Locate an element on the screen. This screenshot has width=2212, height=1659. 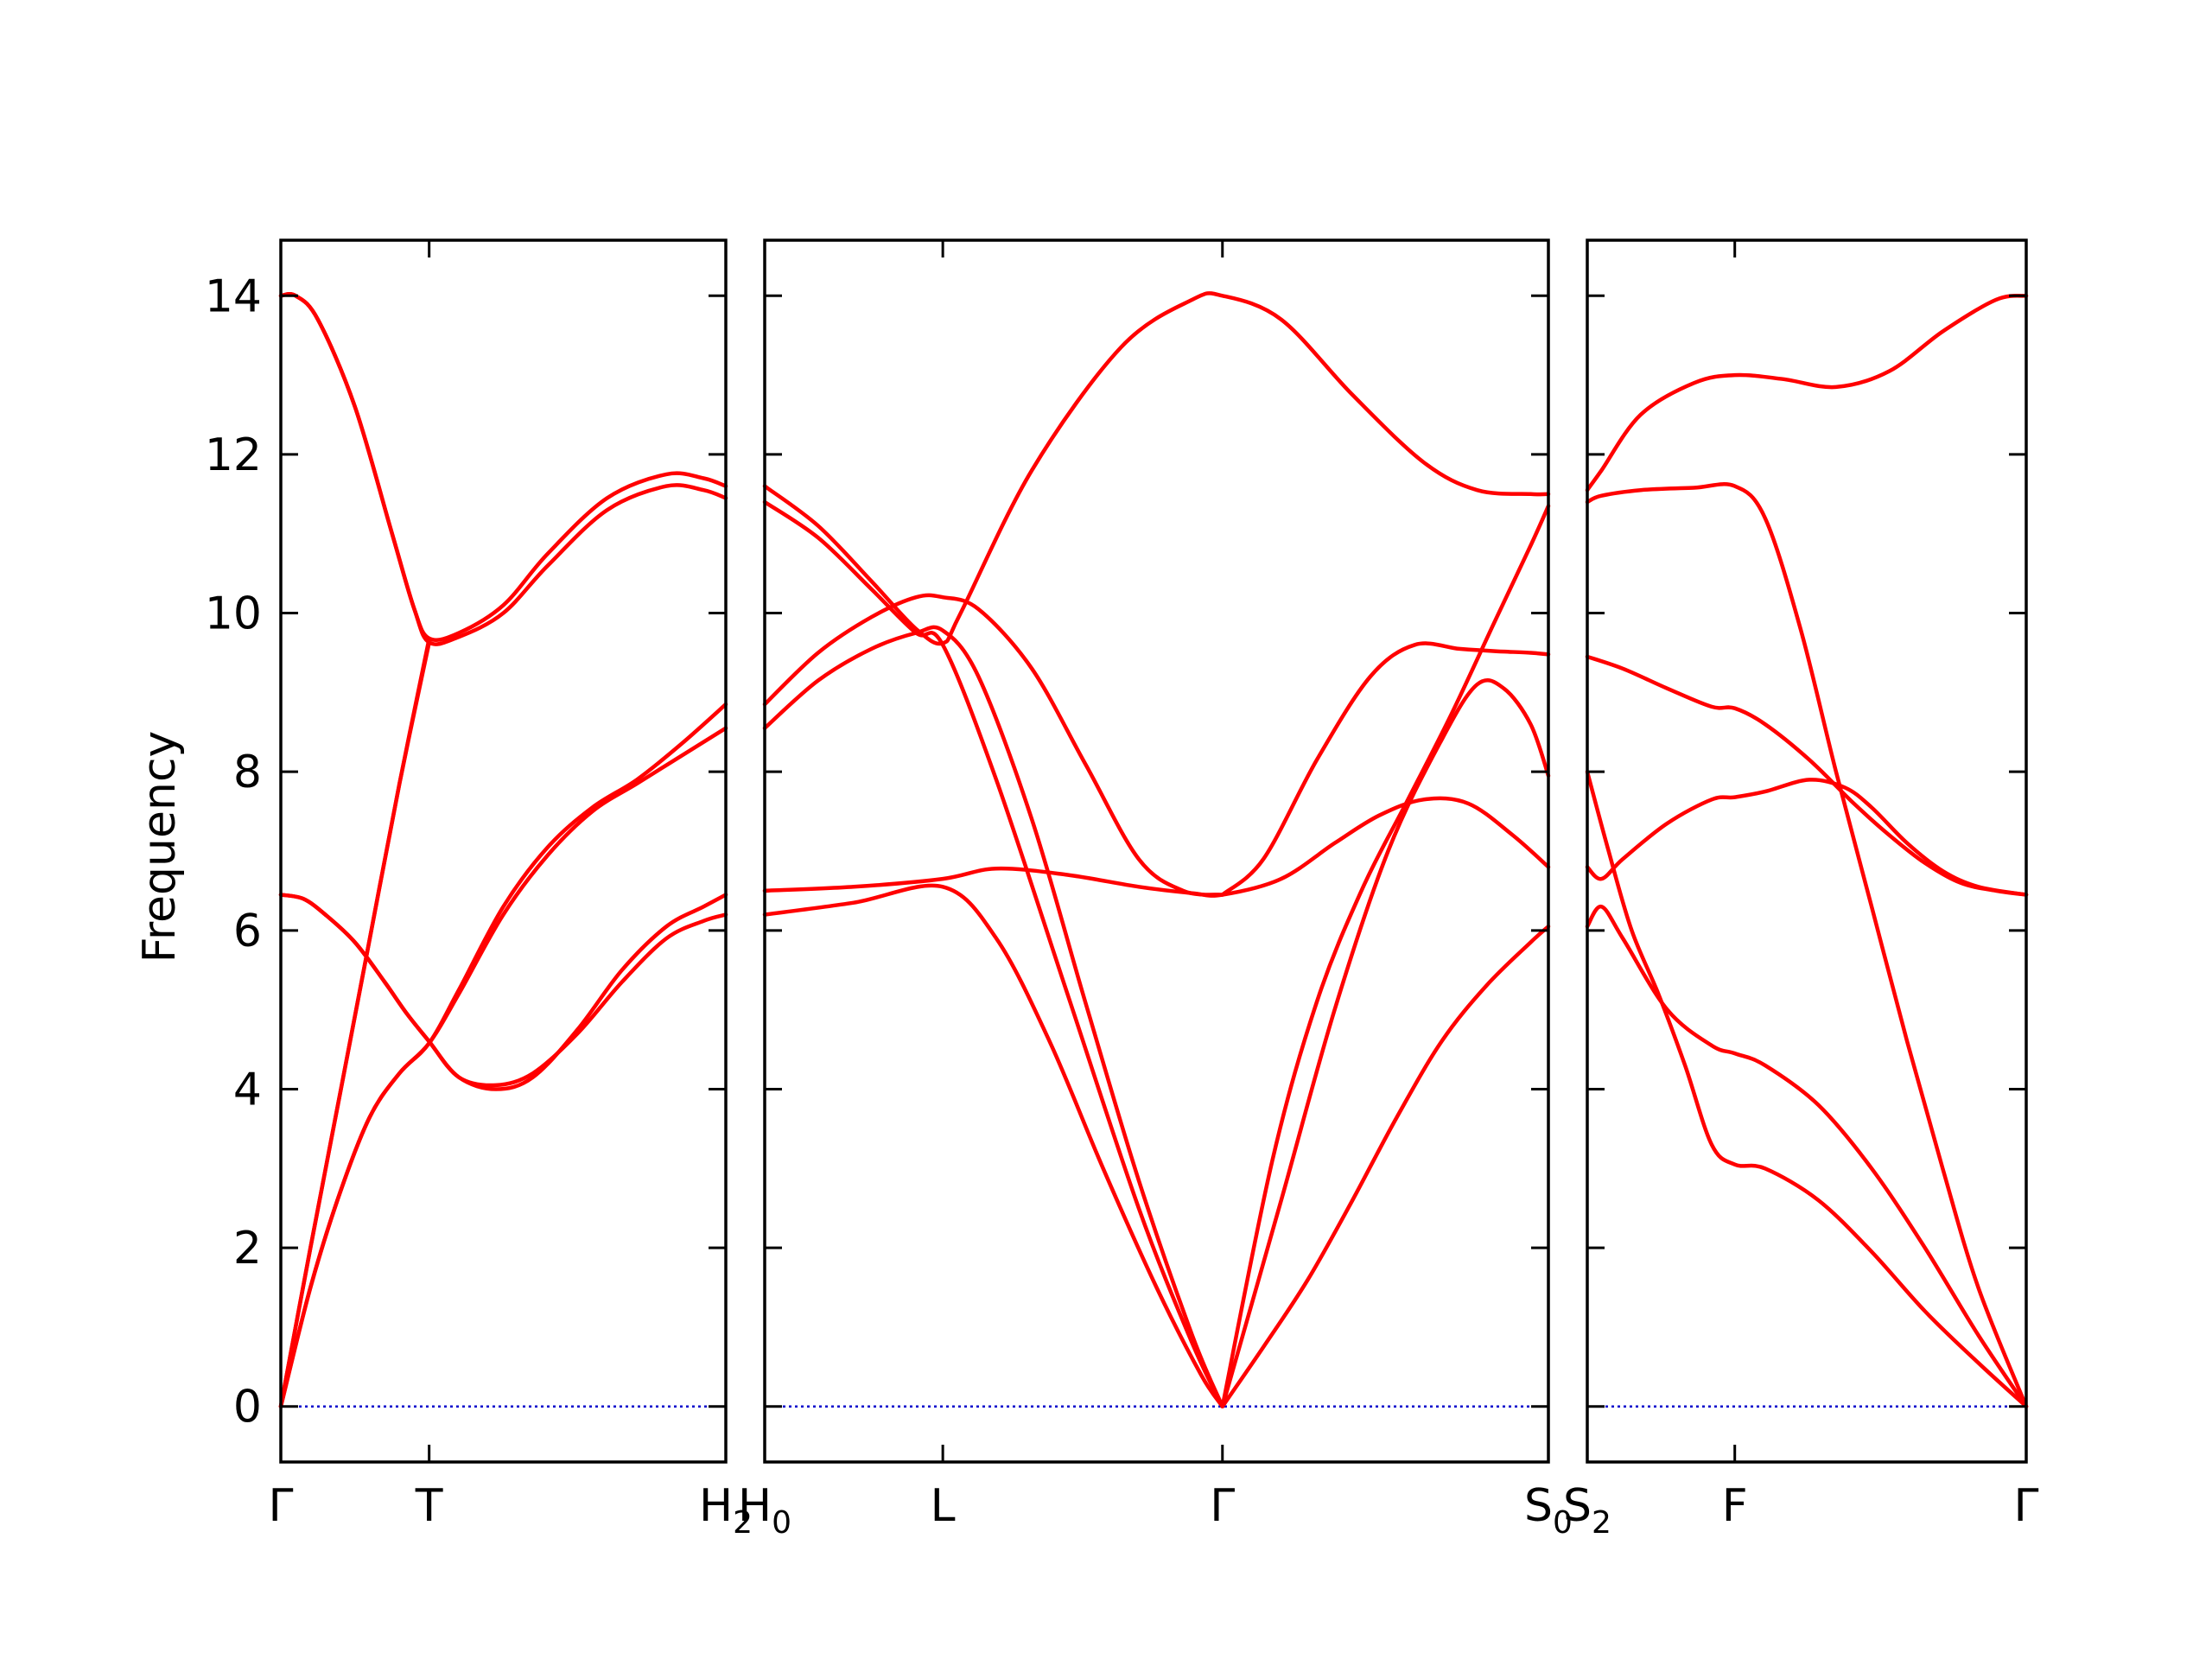
y-tick-label: 4 is located at coordinates (247, 1090).